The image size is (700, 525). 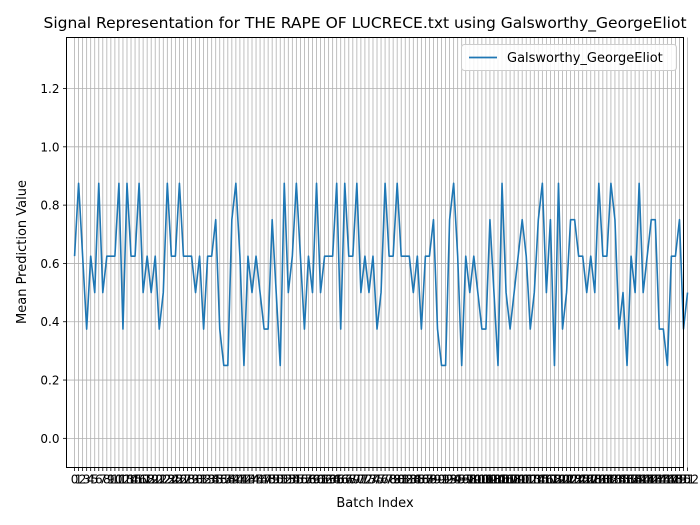 What do you see at coordinates (83, 480) in the screenshot?
I see `x-tick-label: 2` at bounding box center [83, 480].